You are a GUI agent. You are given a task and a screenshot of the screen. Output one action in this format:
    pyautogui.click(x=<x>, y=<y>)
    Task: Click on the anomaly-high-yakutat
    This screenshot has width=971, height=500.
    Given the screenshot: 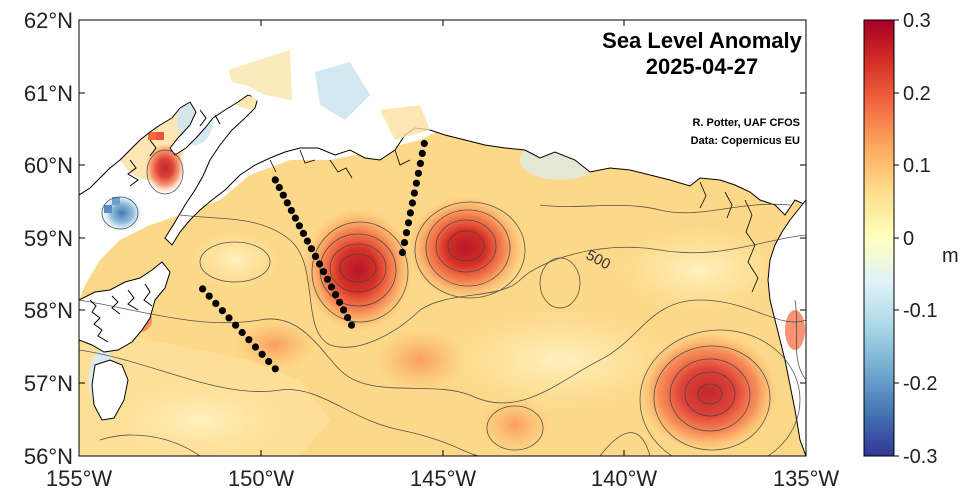 What is the action you would take?
    pyautogui.click(x=466, y=248)
    